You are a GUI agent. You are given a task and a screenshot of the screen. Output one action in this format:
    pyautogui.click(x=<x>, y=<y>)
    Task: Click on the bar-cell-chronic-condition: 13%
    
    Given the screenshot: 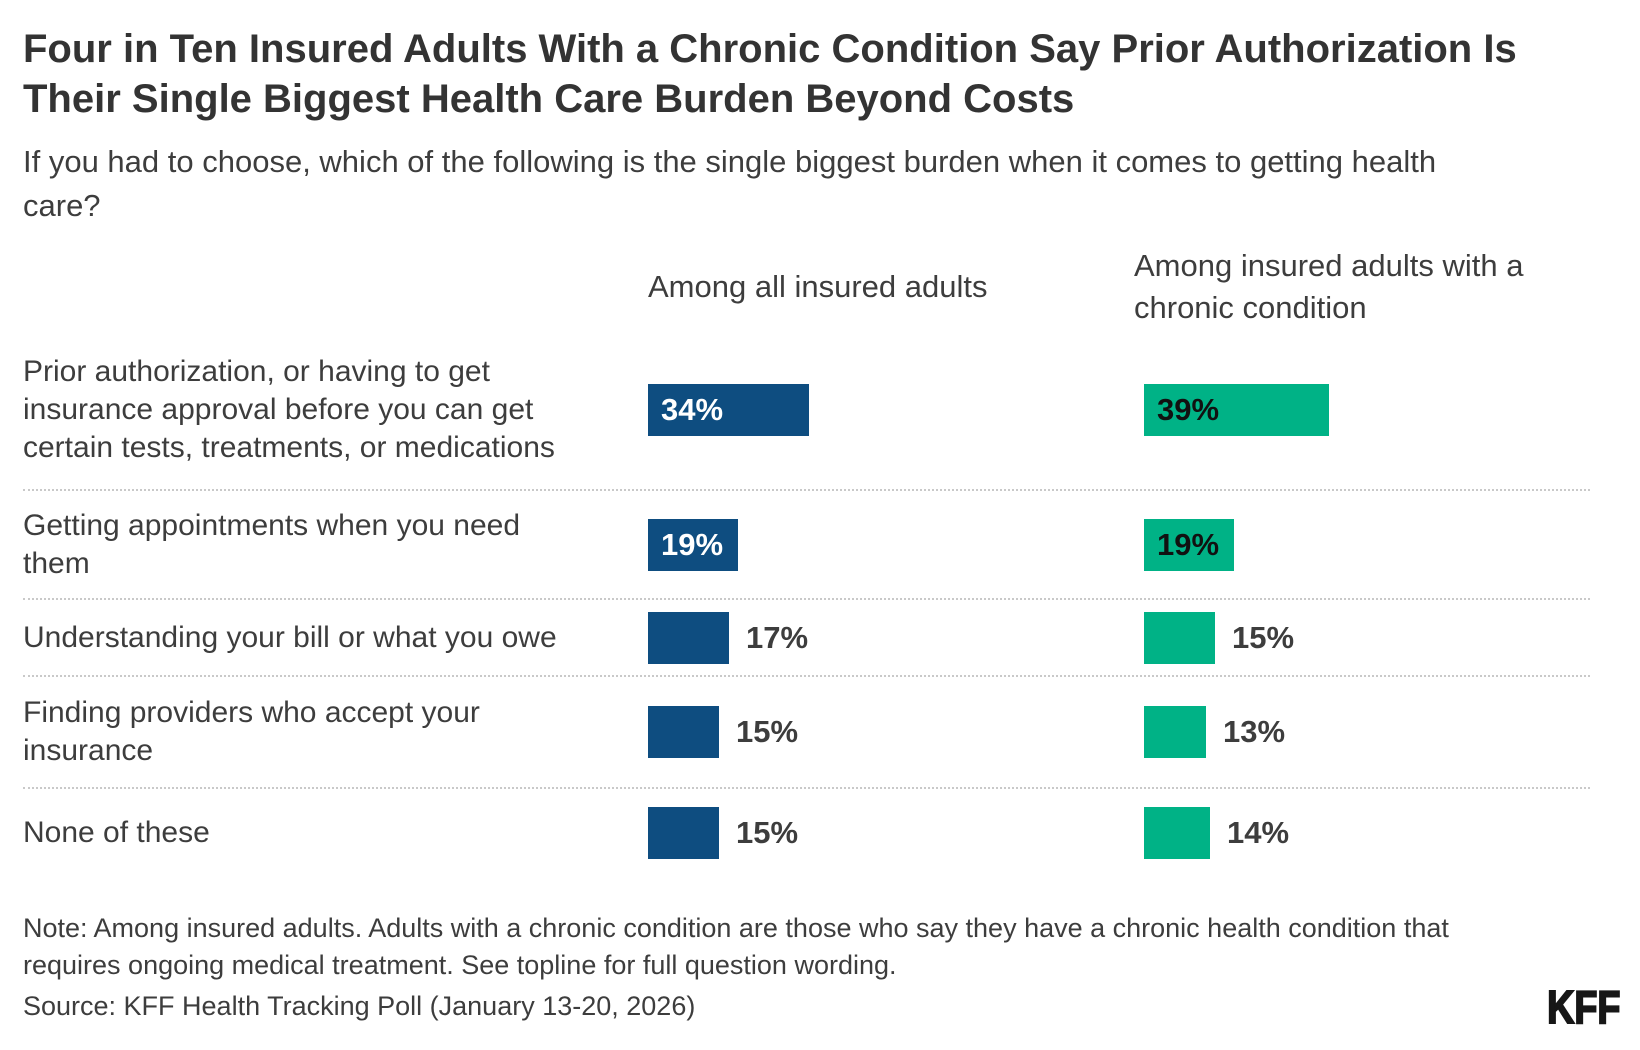 What is the action you would take?
    pyautogui.click(x=1214, y=732)
    